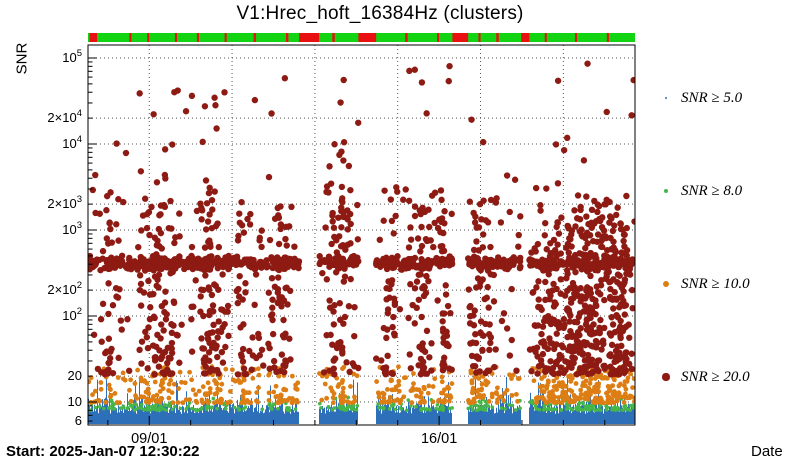  I want to click on y-tick-label: 10⁵, so click(72, 56).